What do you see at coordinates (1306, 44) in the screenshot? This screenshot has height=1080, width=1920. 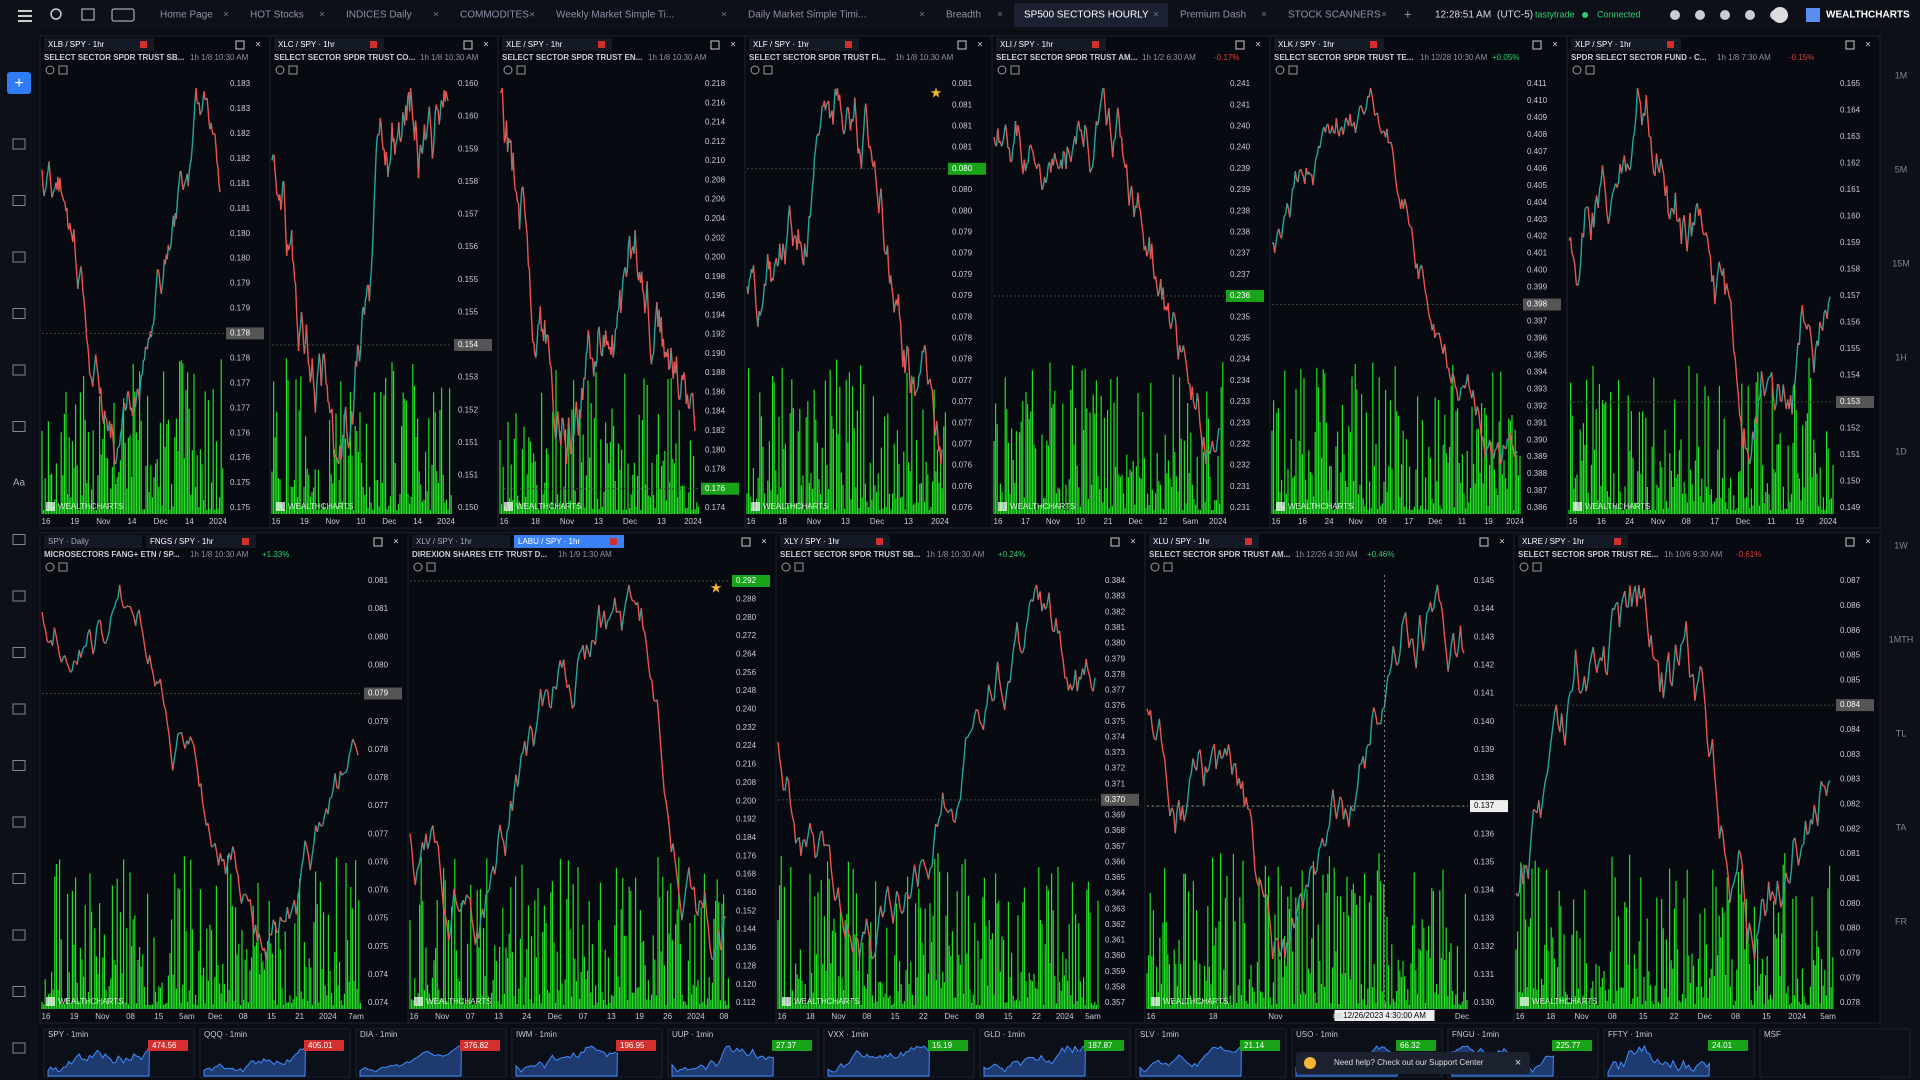 I see `chart-symbol: XLK / SPY · 1hr` at bounding box center [1306, 44].